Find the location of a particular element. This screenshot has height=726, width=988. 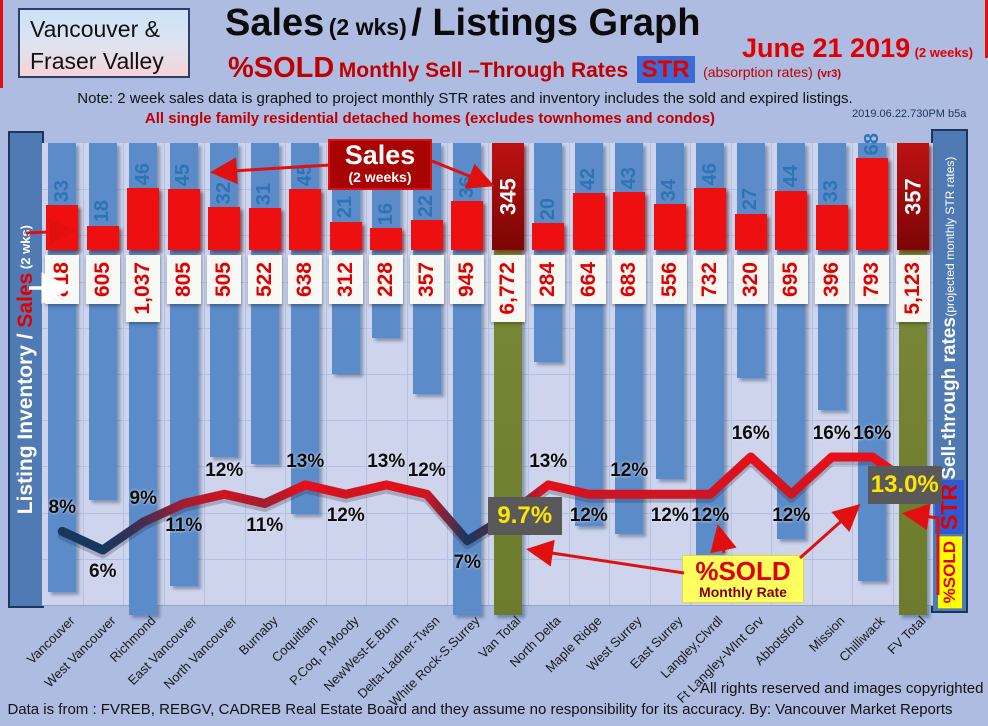

str-highlight-box: 9.7% is located at coordinates (524, 515).